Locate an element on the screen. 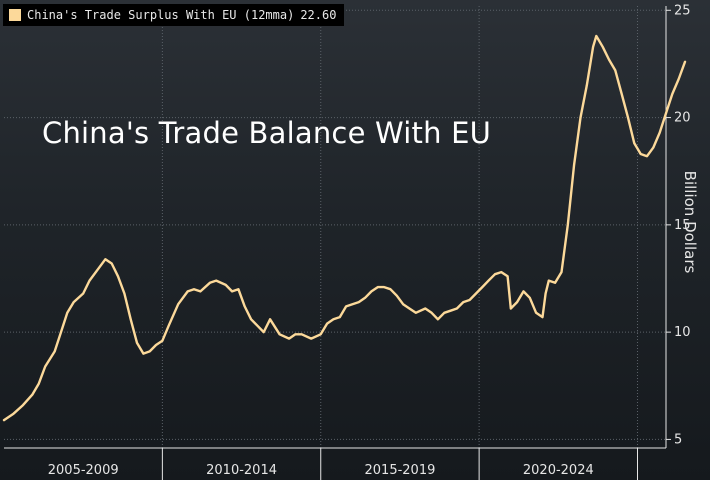 This screenshot has height=480, width=710. y-tick-label: 15 is located at coordinates (682, 225).